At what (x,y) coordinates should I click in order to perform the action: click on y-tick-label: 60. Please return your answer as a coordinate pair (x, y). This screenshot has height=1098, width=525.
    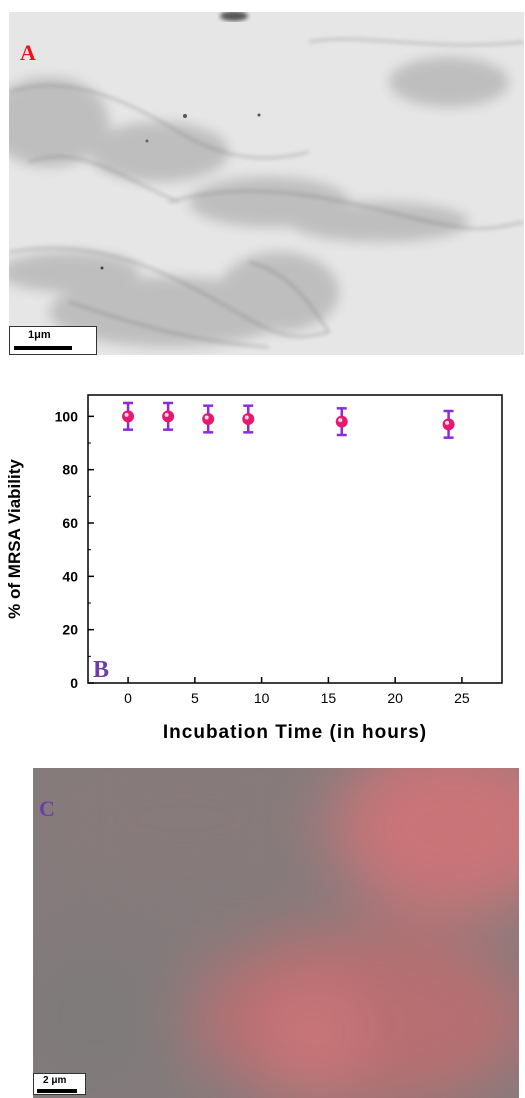
    Looking at the image, I should click on (70, 523).